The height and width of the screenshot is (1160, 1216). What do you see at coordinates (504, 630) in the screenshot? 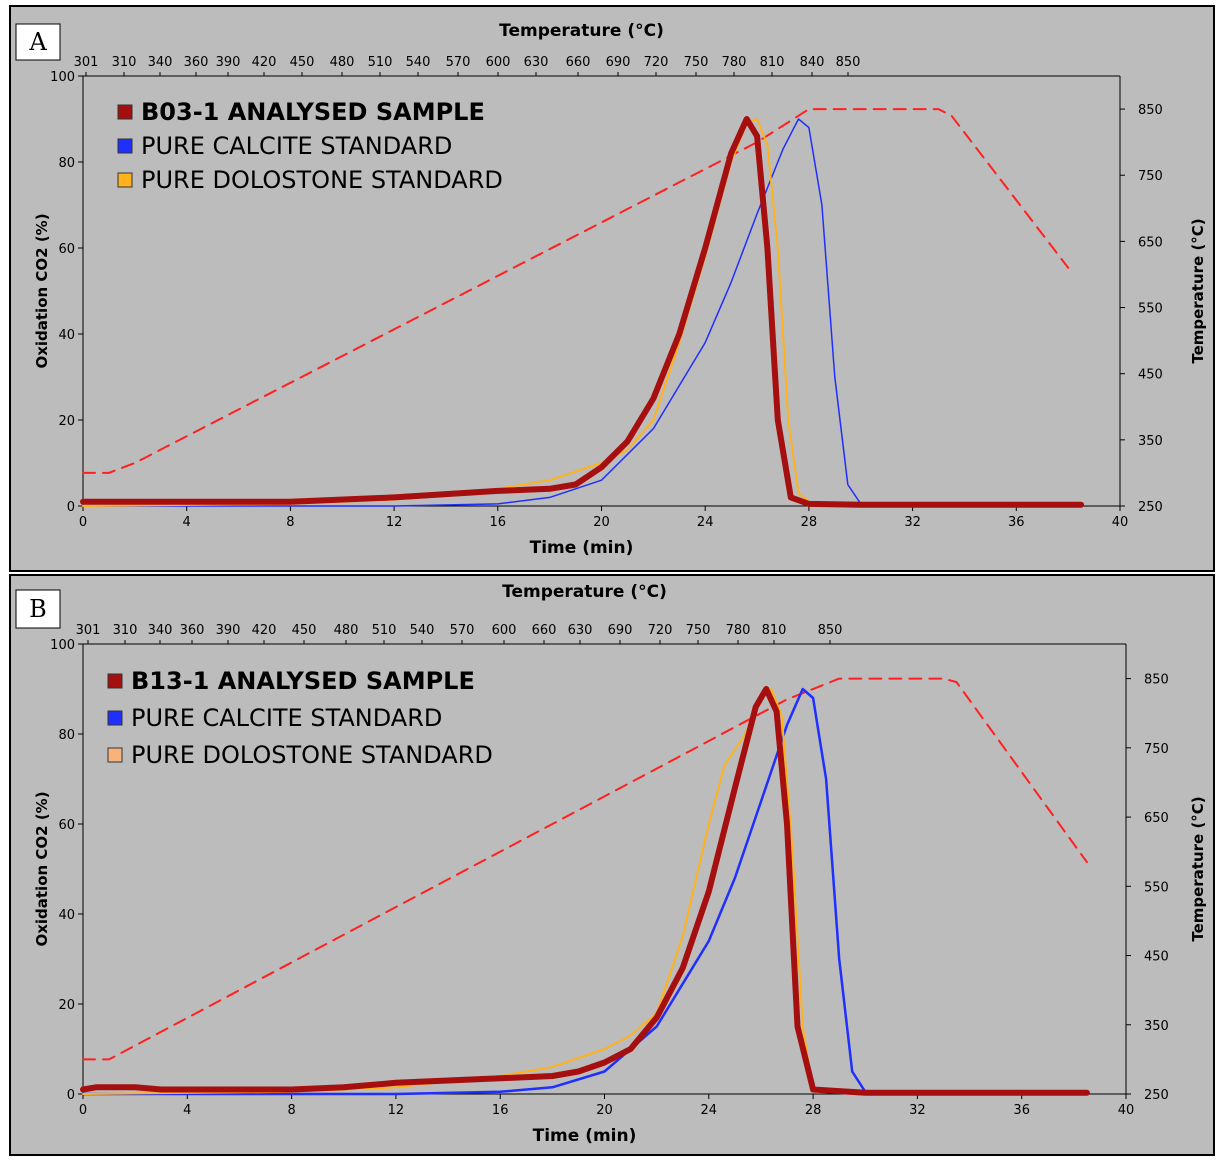
I see `panel-b-top-tick-label: 600` at bounding box center [504, 630].